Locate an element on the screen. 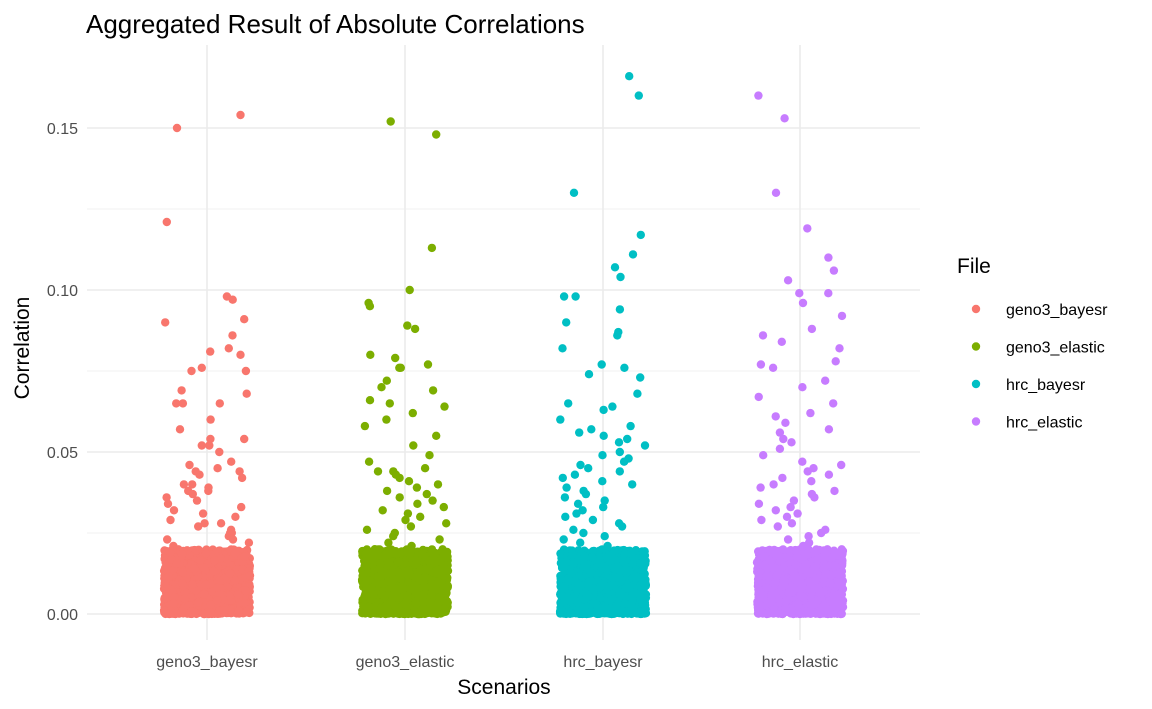 This screenshot has width=1152, height=709. y-axis-ticks: 0.000.050.100.15 is located at coordinates (62, 372).